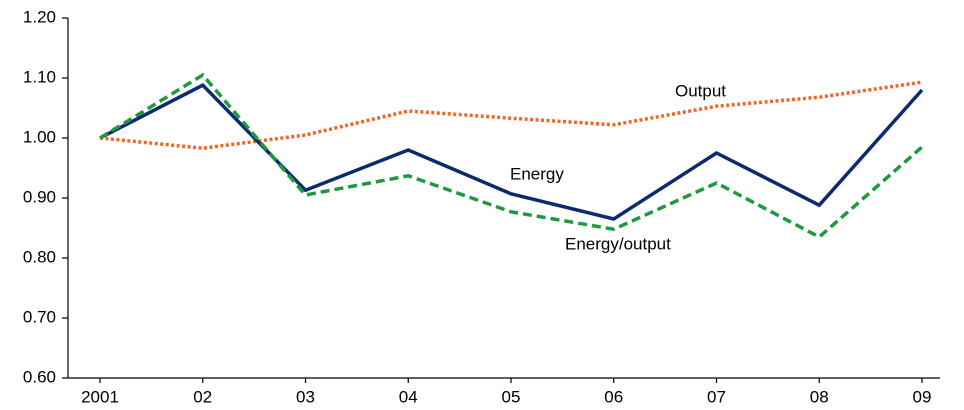  Describe the element at coordinates (39, 376) in the screenshot. I see `y-tick-label: 0.60` at that location.